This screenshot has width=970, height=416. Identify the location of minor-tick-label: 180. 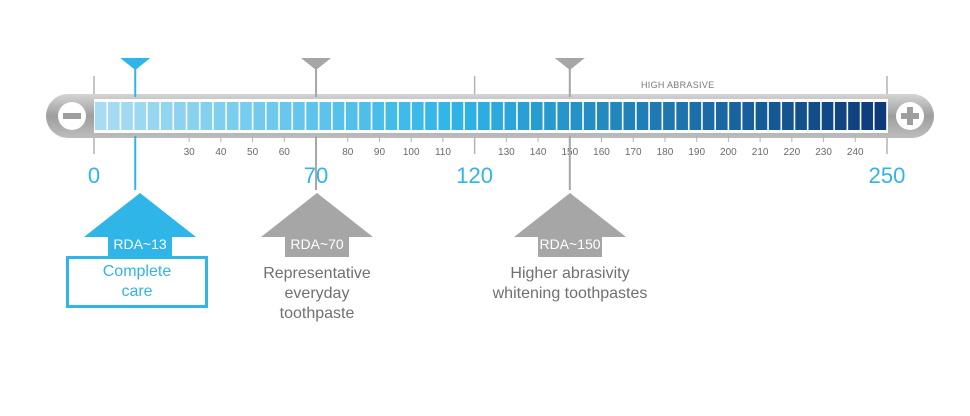
(665, 152).